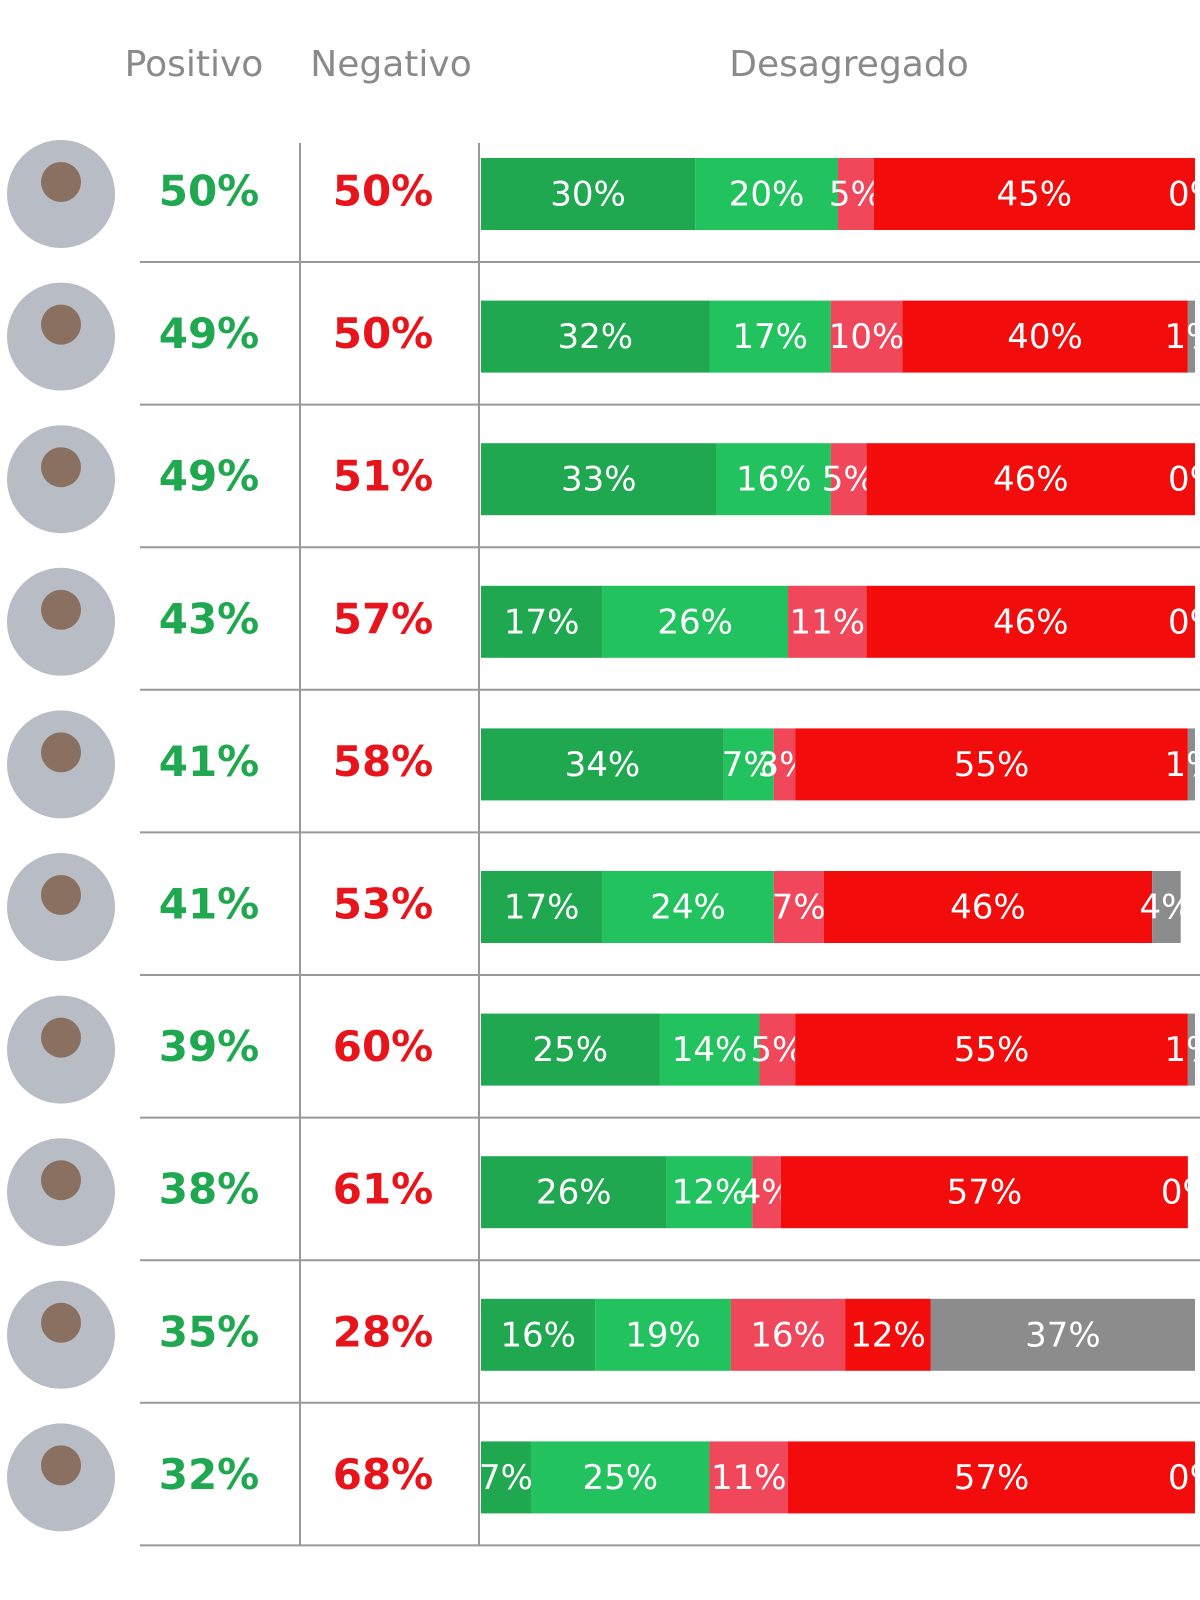 The height and width of the screenshot is (1600, 1200). I want to click on negative-value: 51%, so click(383, 476).